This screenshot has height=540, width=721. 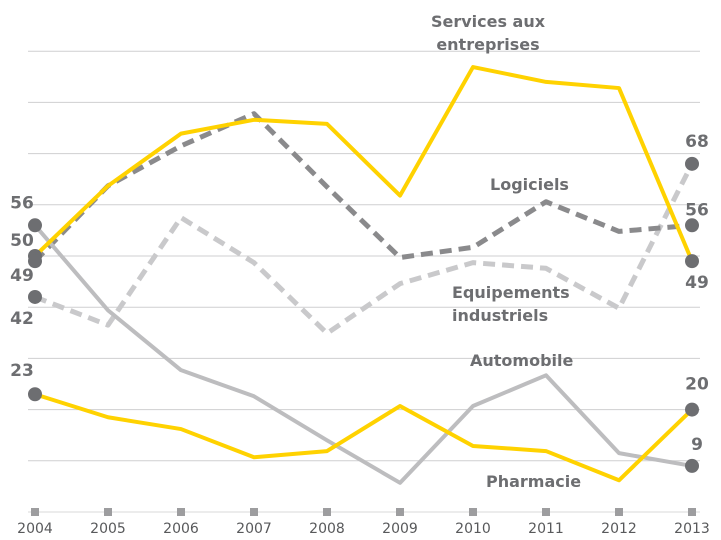 I want to click on series-label: Automobile, so click(x=522, y=360).